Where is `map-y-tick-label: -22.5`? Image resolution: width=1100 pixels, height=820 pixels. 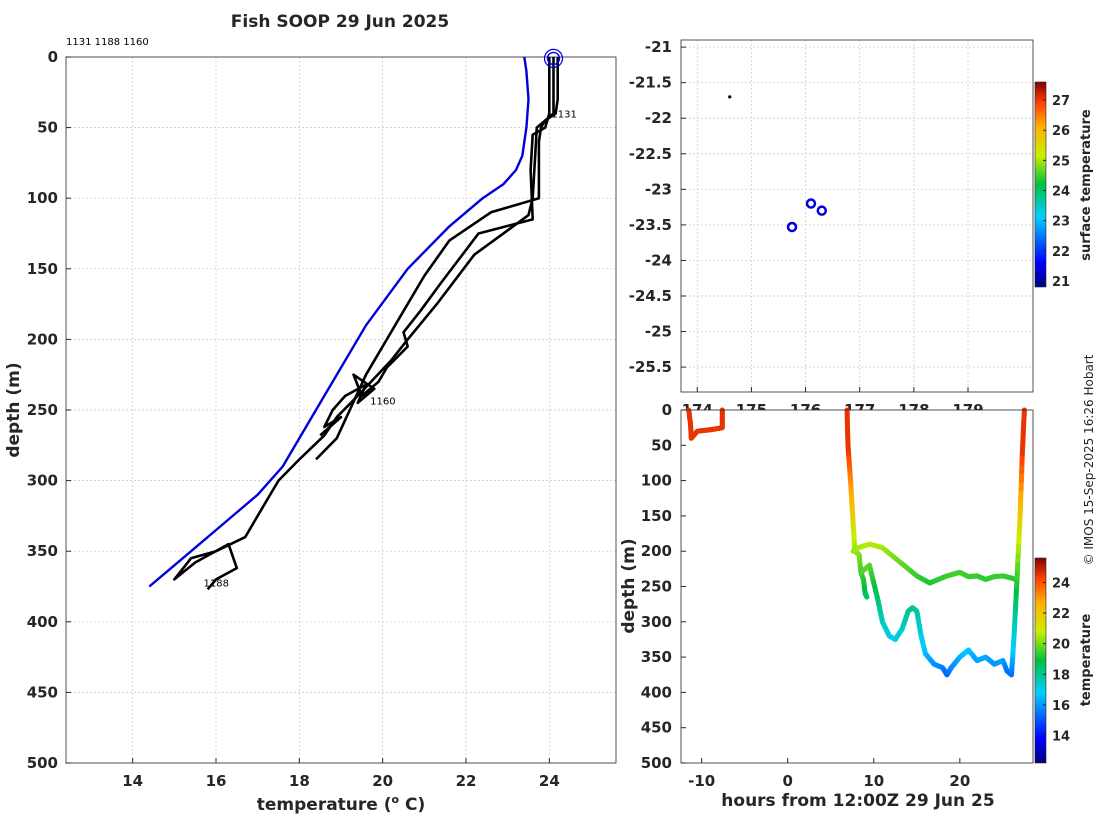 map-y-tick-label: -22.5 is located at coordinates (650, 154).